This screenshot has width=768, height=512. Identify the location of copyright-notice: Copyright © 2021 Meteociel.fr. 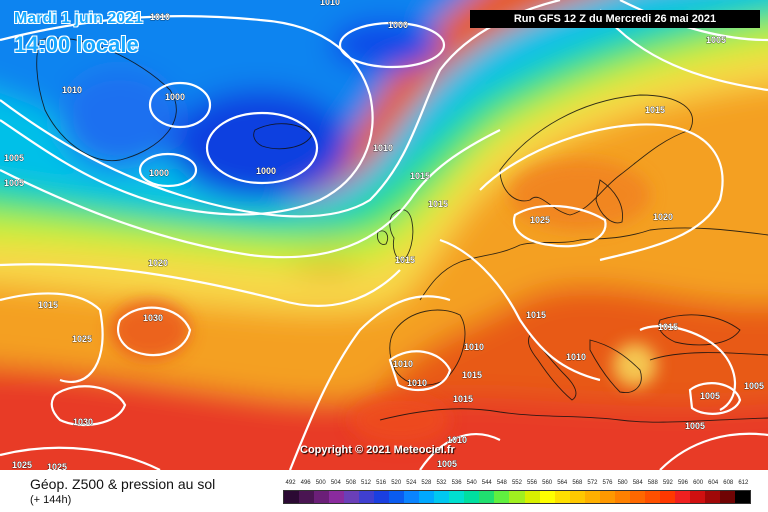
(377, 450).